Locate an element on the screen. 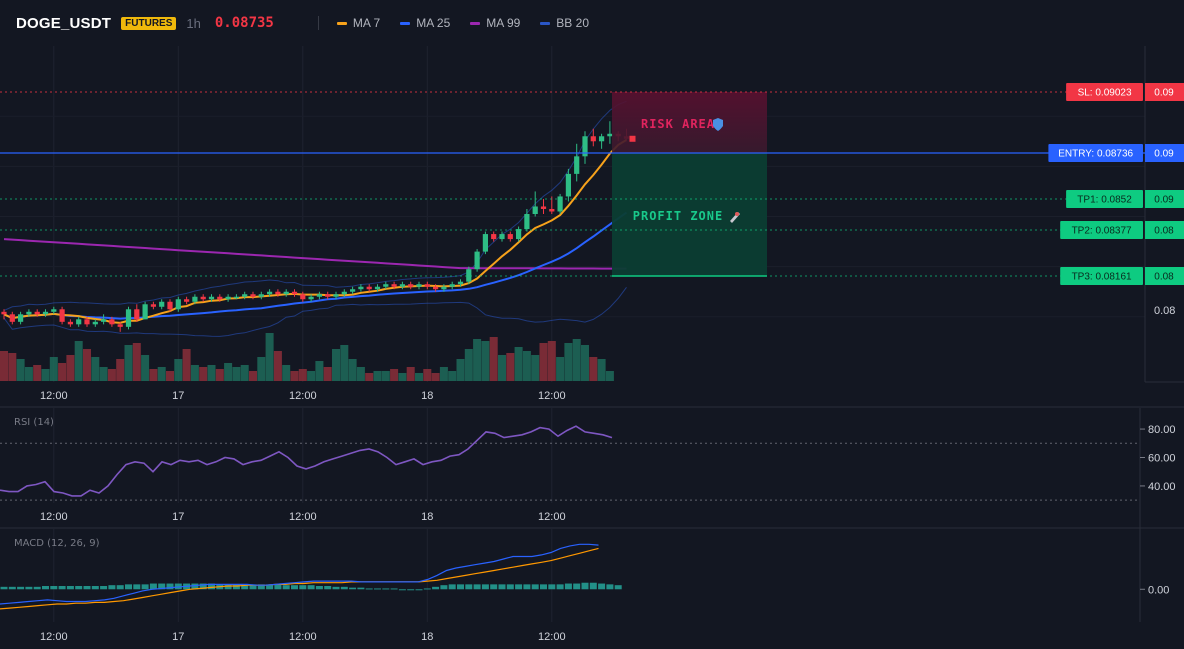 The height and width of the screenshot is (649, 1184). profit-zone-label: PROFIT ZONE is located at coordinates (678, 216).